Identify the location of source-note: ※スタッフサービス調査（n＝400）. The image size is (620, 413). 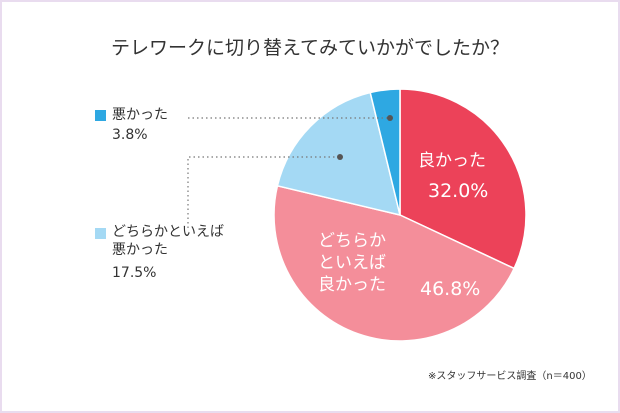
(510, 376).